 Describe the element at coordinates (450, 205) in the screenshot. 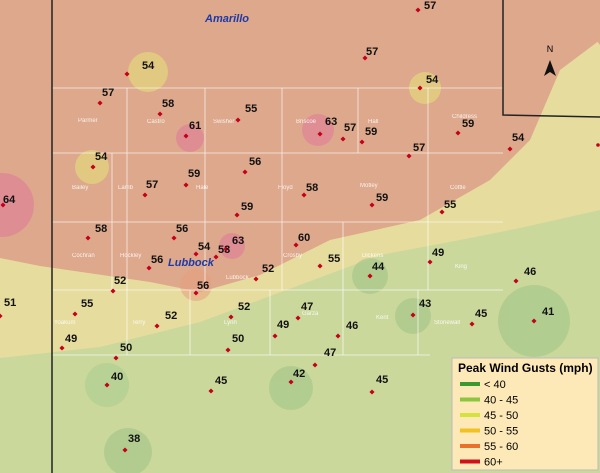

I see `station-value: 55` at that location.